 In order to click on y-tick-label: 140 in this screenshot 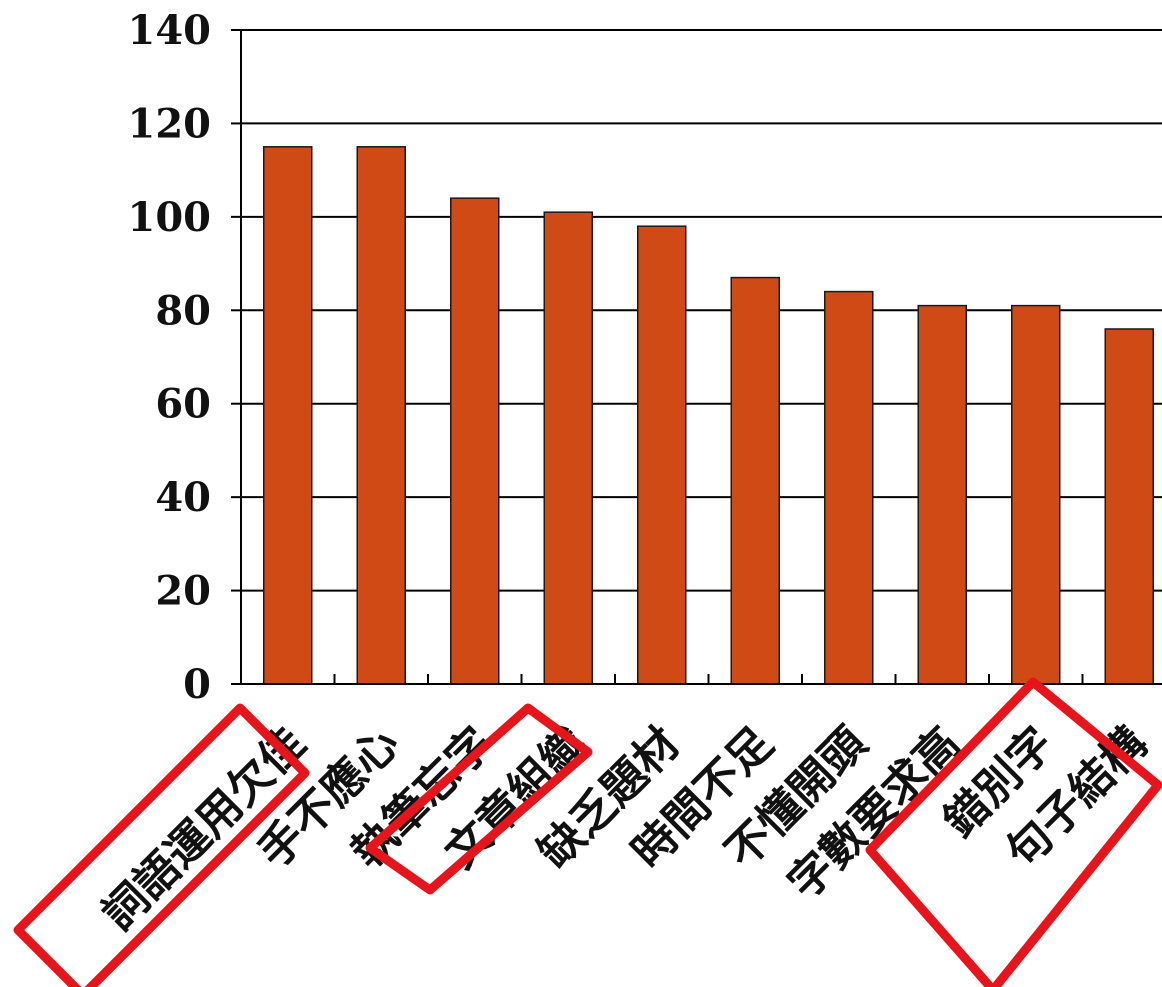, I will do `click(170, 30)`.